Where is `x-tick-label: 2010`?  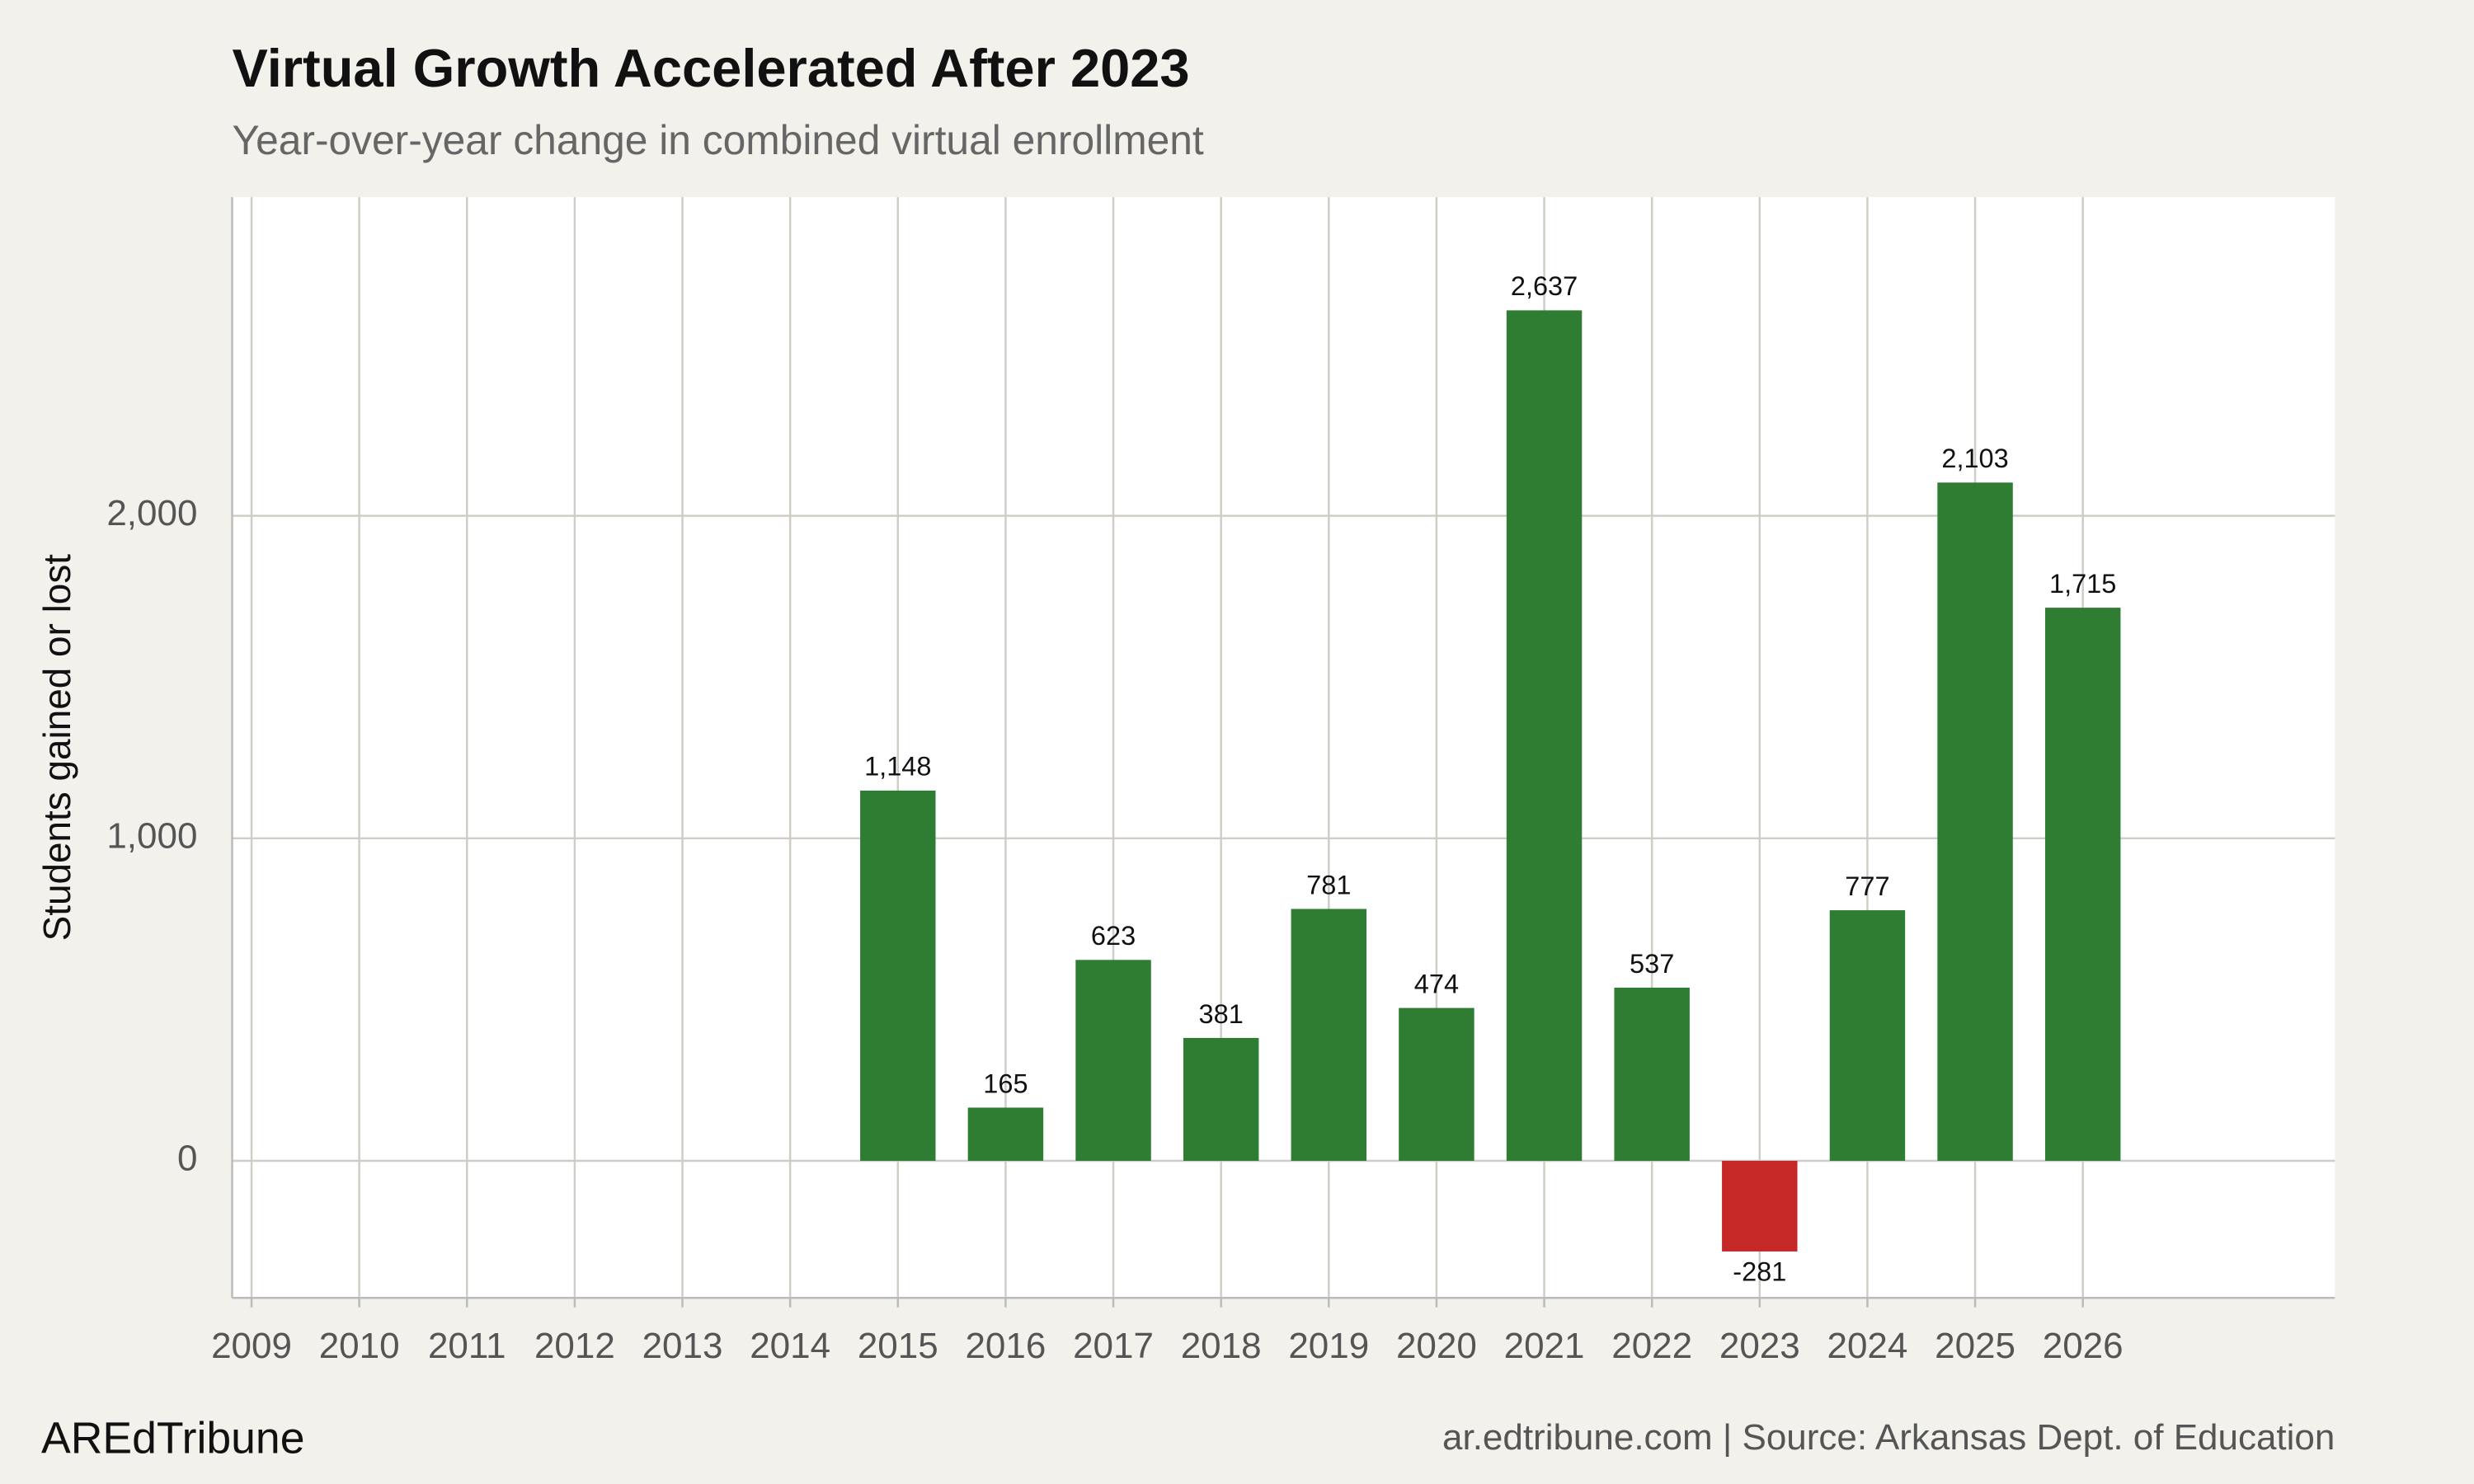 x-tick-label: 2010 is located at coordinates (359, 1346).